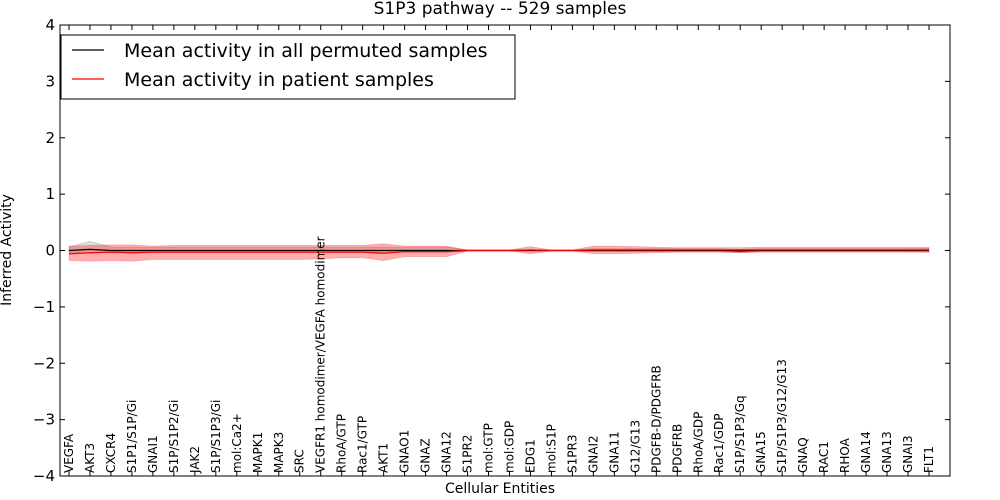  I want to click on y-tick-label: −3, so click(44, 420).